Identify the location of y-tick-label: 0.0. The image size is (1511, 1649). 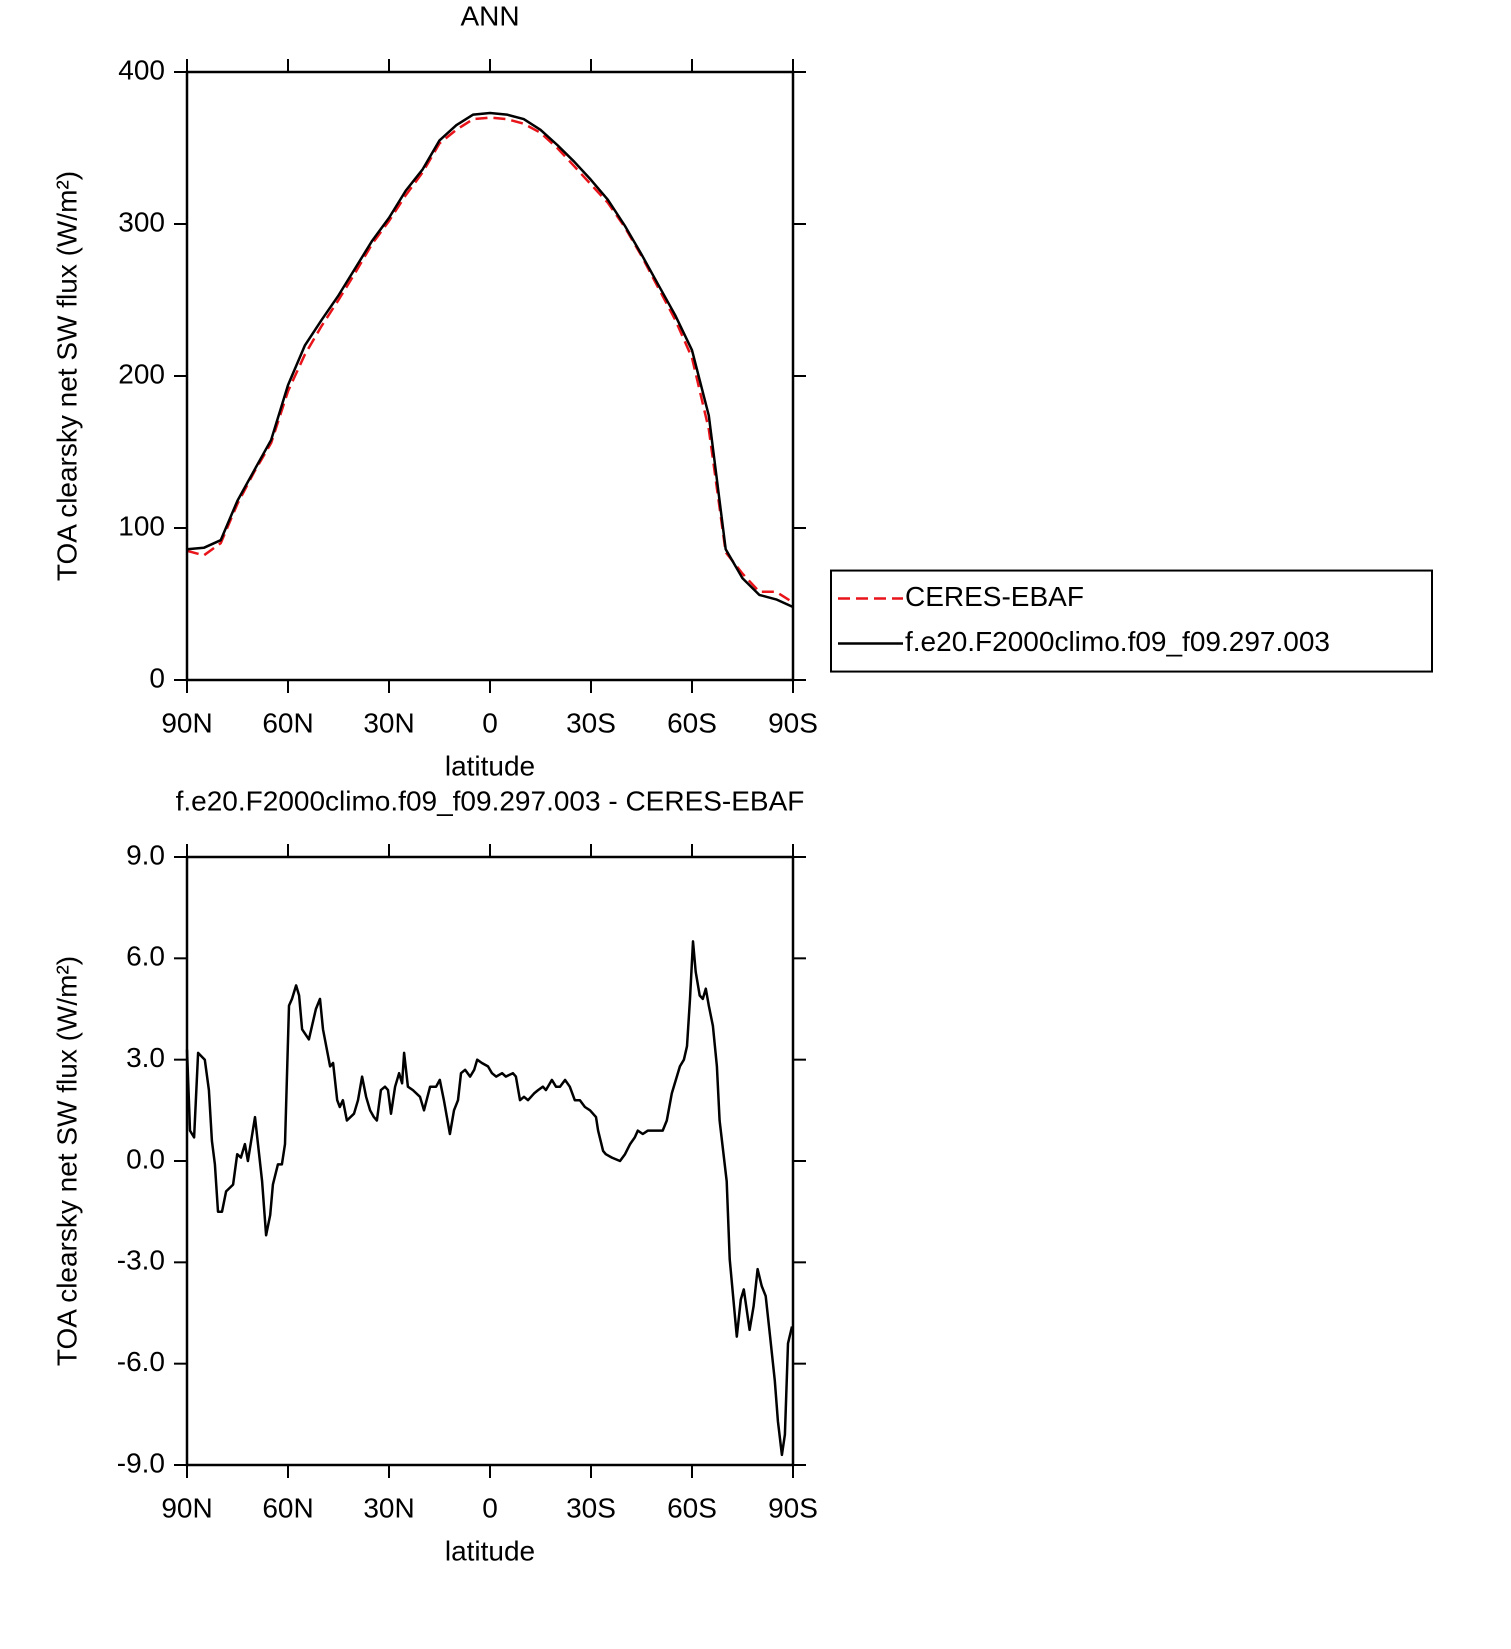
(145, 1158).